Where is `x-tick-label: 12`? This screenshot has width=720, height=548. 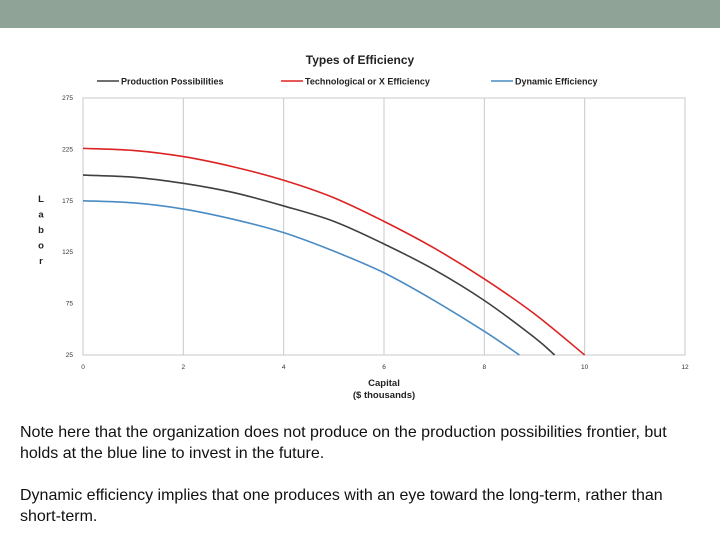
x-tick-label: 12 is located at coordinates (685, 367).